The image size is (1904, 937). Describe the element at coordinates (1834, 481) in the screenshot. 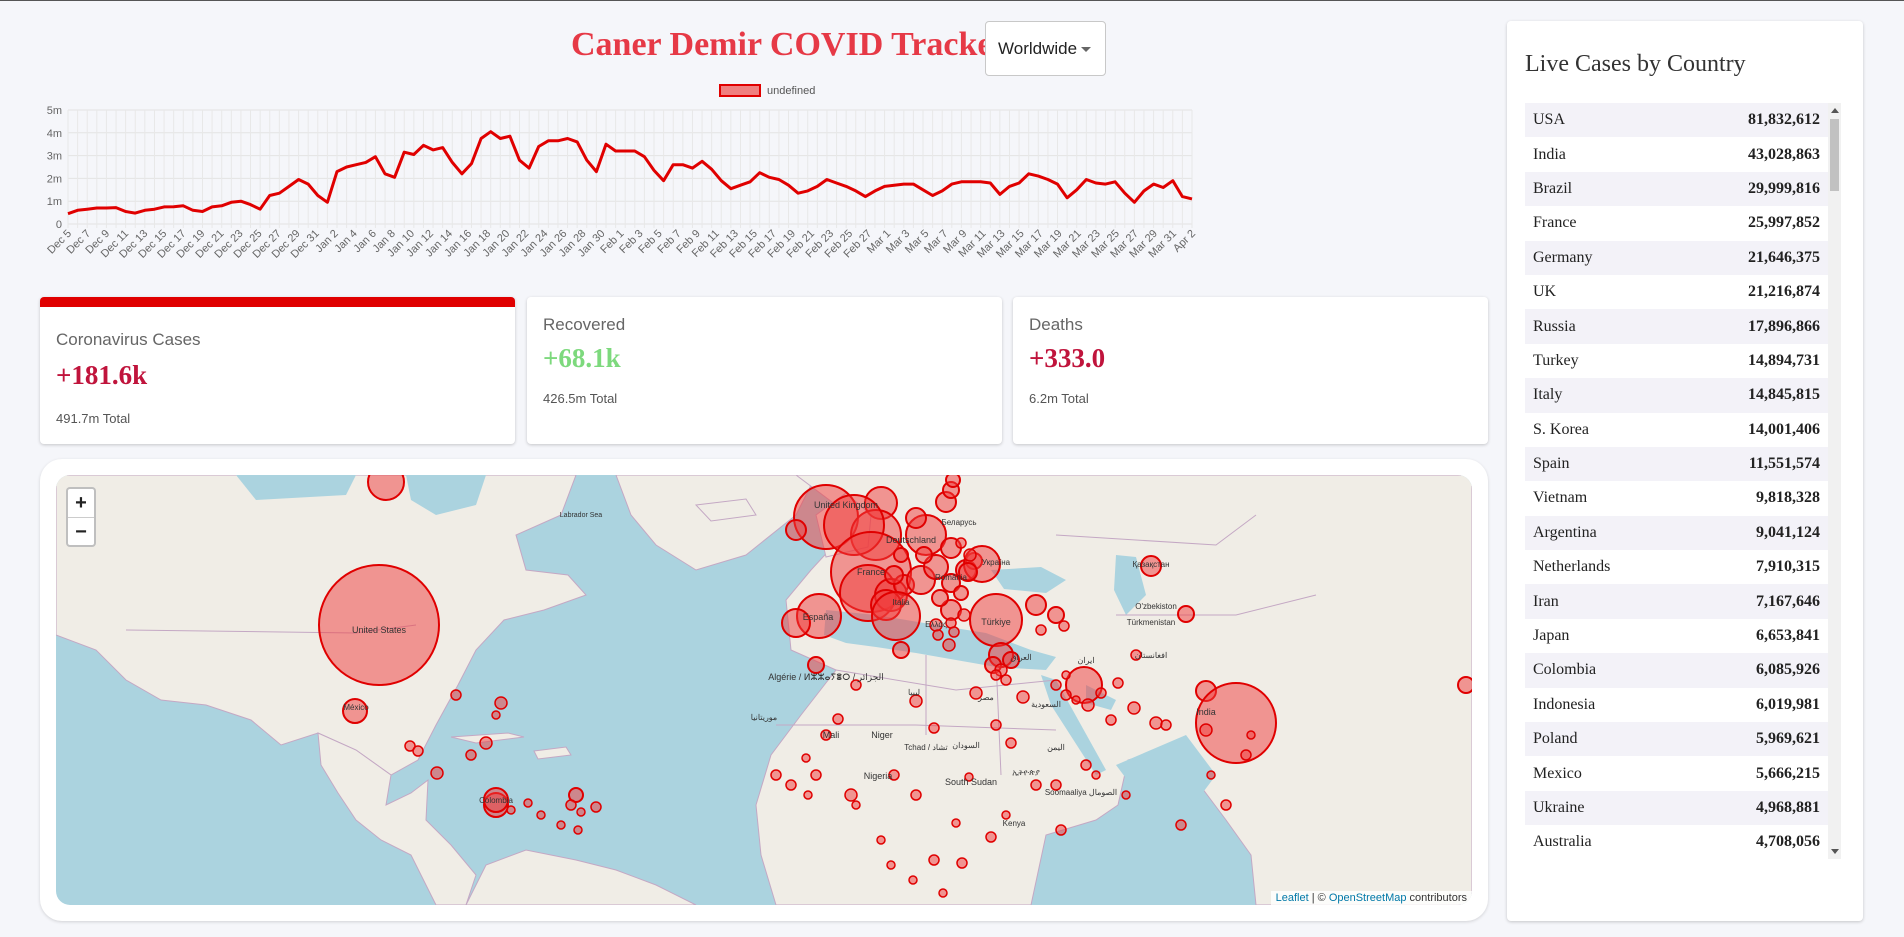

I see `table-scrollbar` at that location.